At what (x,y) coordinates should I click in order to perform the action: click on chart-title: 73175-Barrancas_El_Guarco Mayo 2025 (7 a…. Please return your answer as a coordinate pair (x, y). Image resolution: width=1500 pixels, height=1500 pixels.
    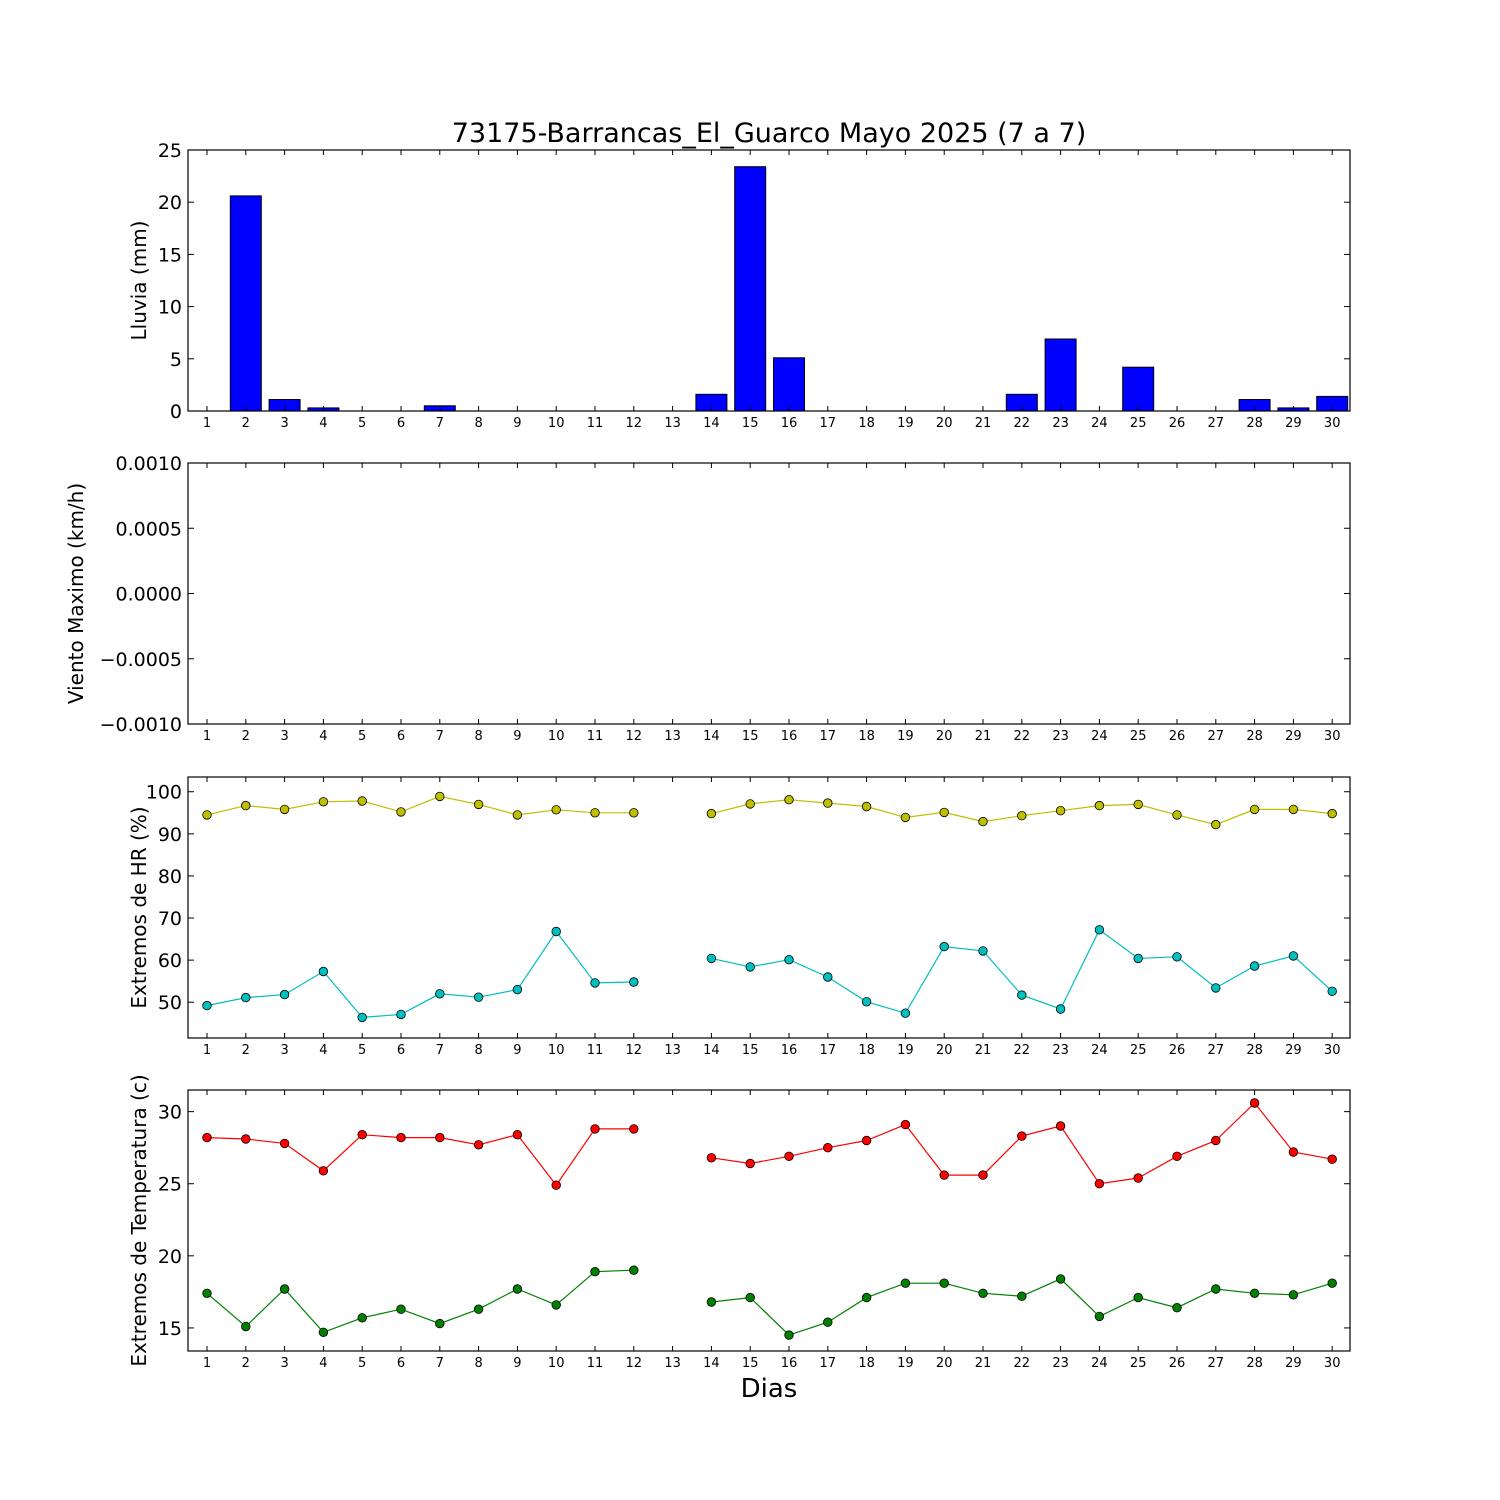
    Looking at the image, I should click on (769, 133).